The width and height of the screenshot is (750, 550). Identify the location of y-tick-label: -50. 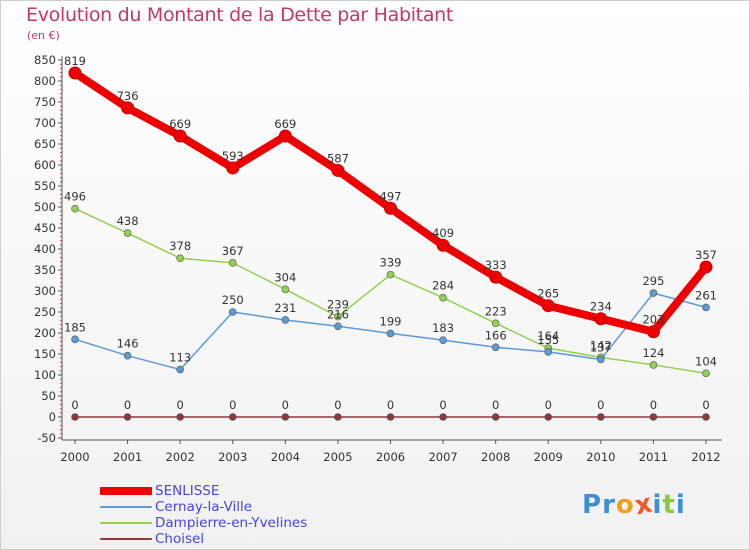
(46, 438).